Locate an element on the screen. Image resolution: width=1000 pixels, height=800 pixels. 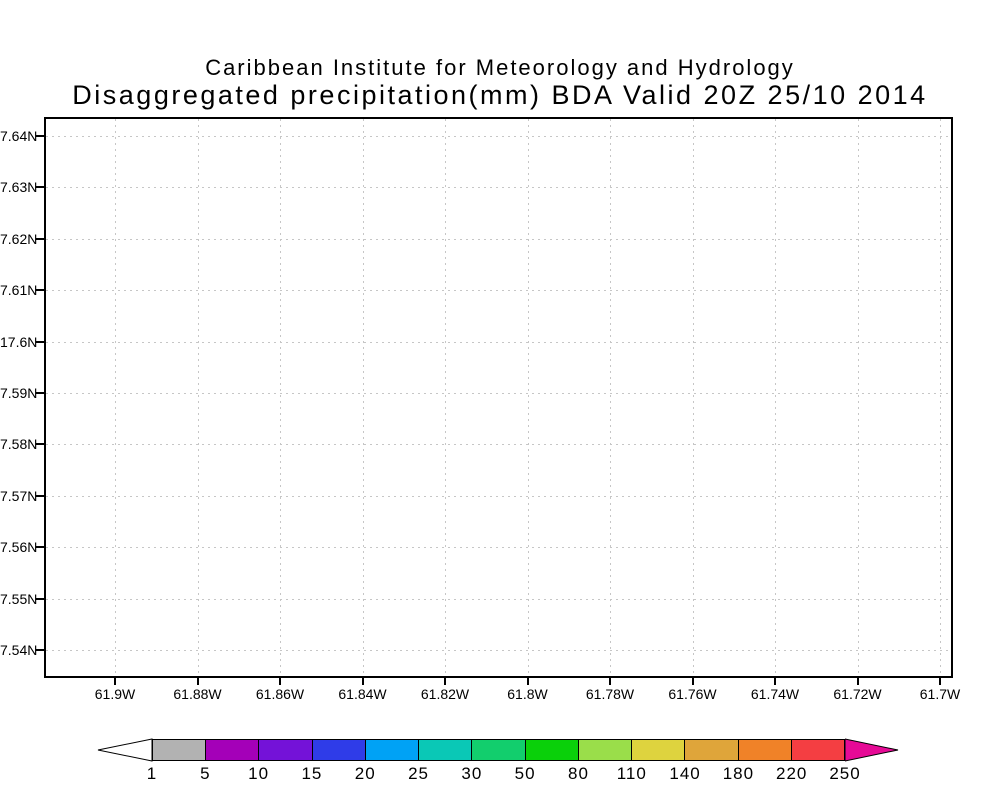
x-axis-label: 61.86W is located at coordinates (280, 694).